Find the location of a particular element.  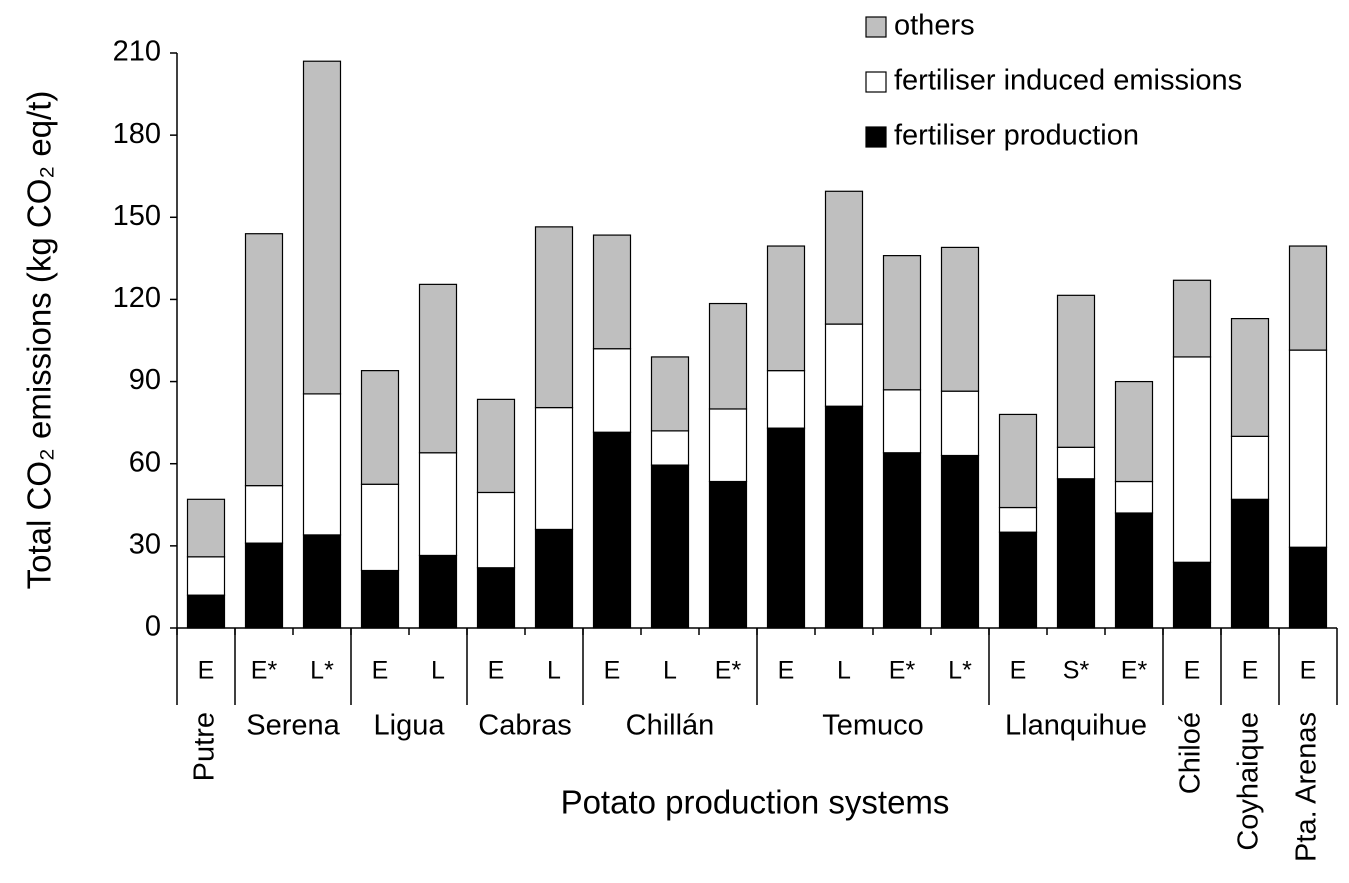

y-tick-label: 180 is located at coordinates (137, 134).